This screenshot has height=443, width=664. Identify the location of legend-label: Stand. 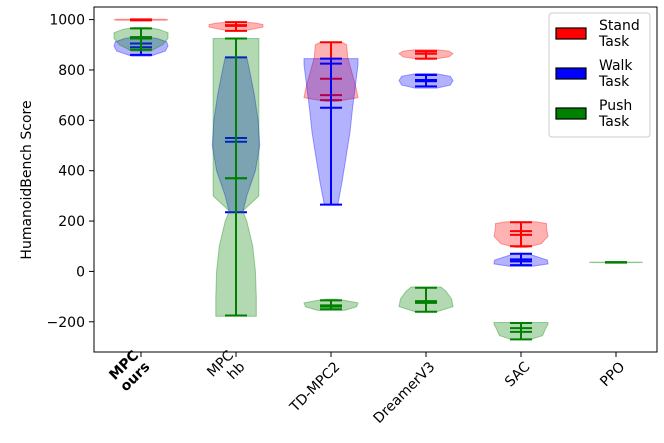
(619, 26).